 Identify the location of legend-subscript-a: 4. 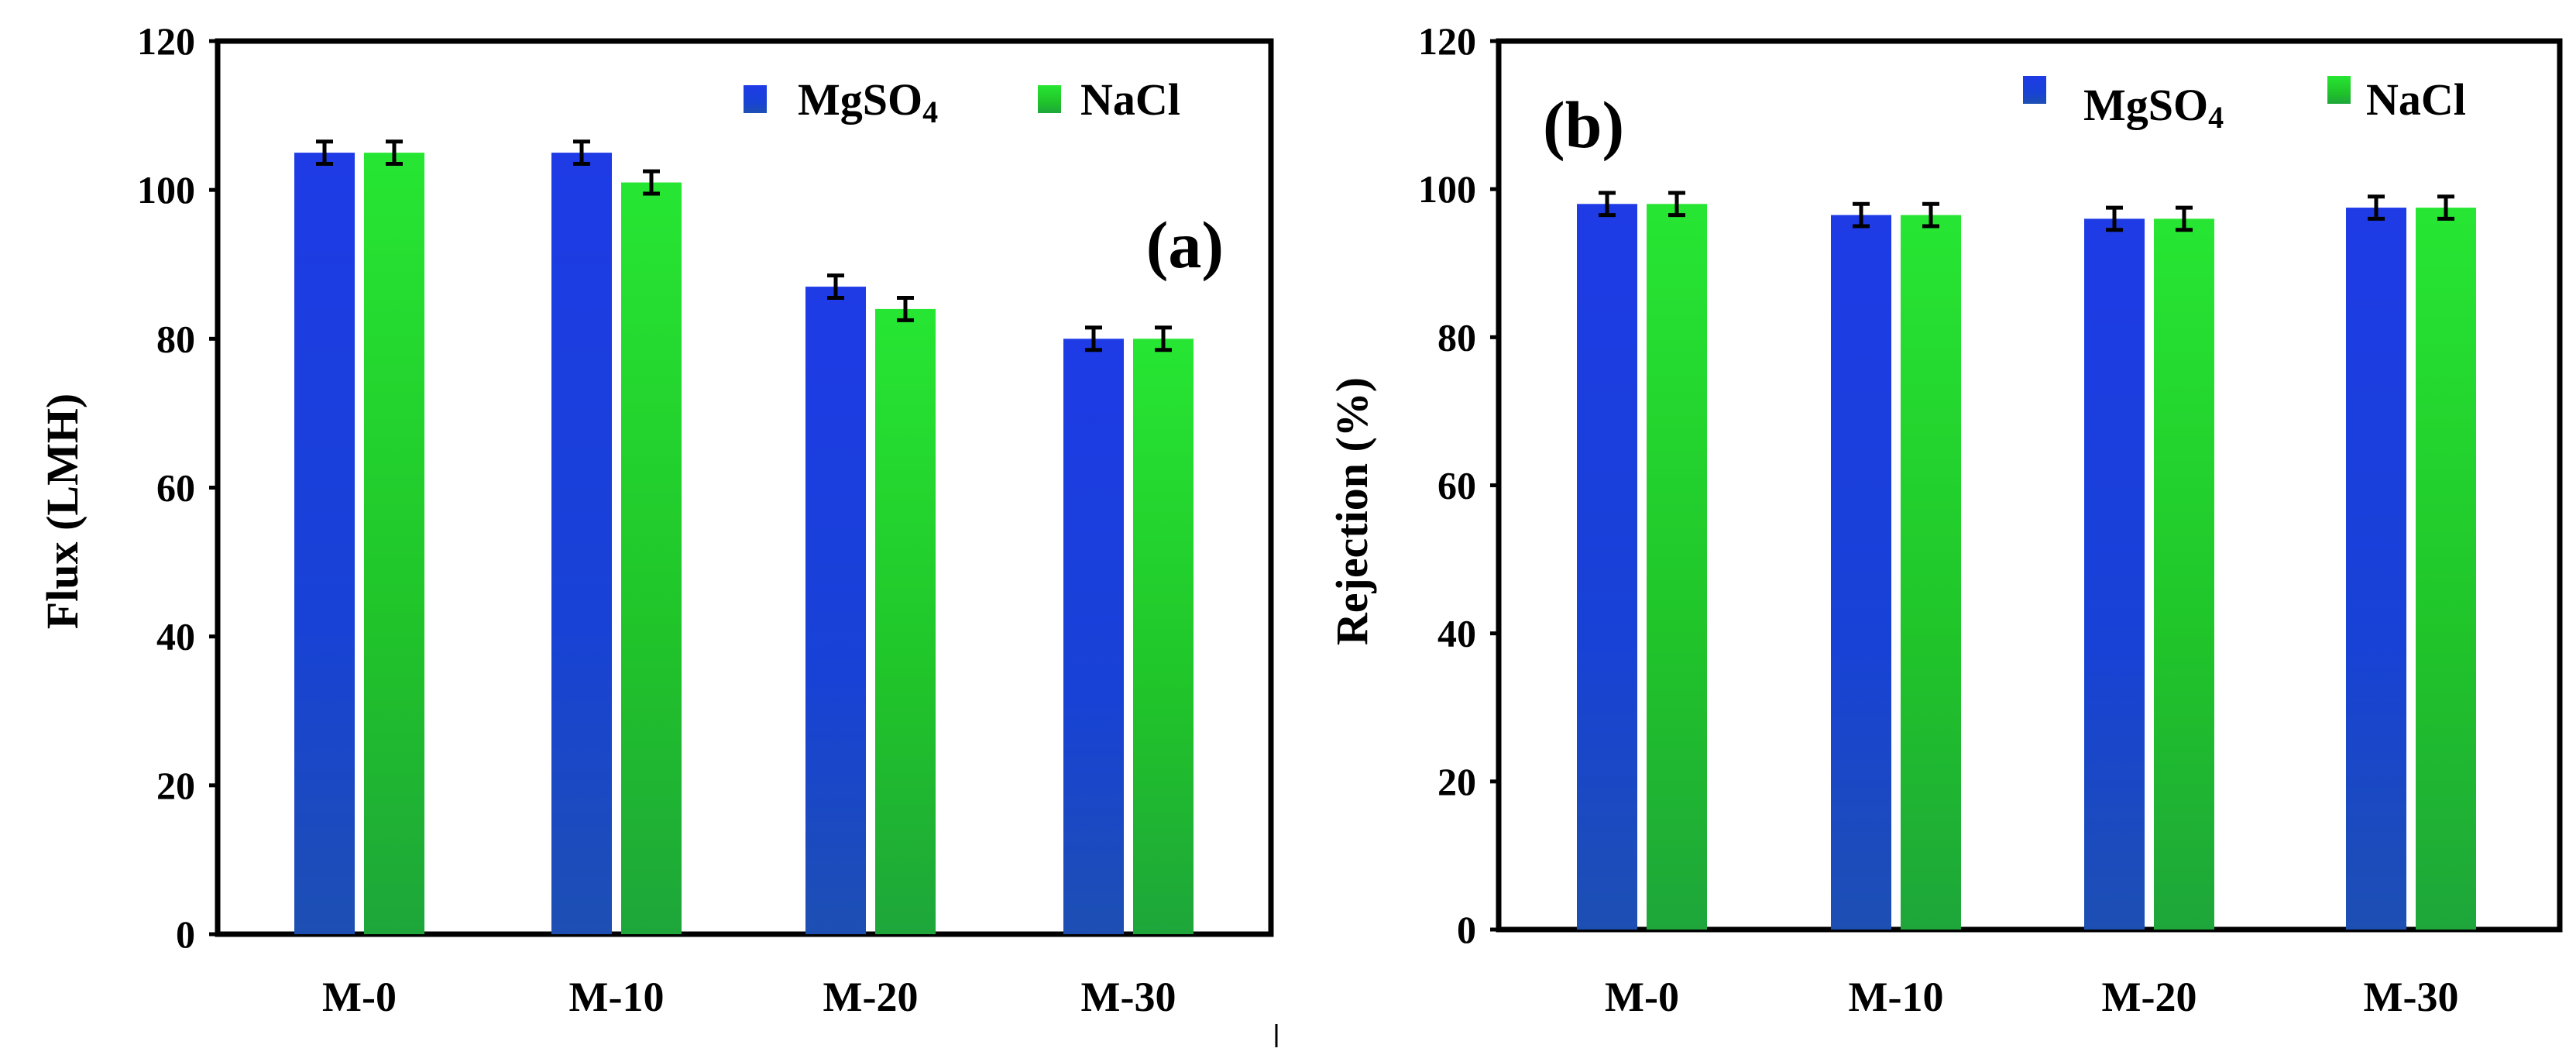
(930, 112).